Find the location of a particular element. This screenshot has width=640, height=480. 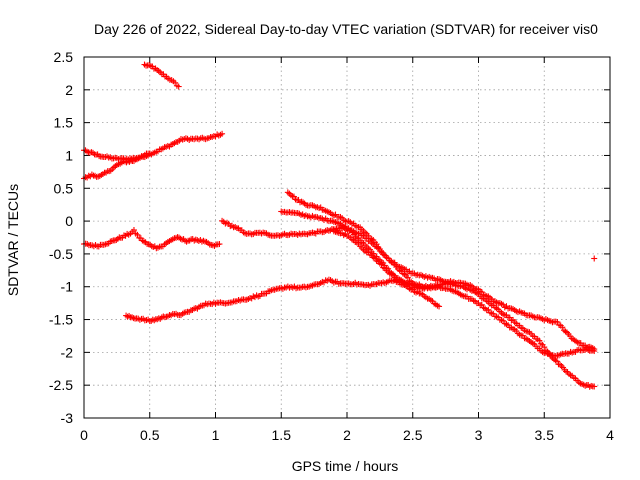

y-tick-label: -2 is located at coordinates (67, 352).